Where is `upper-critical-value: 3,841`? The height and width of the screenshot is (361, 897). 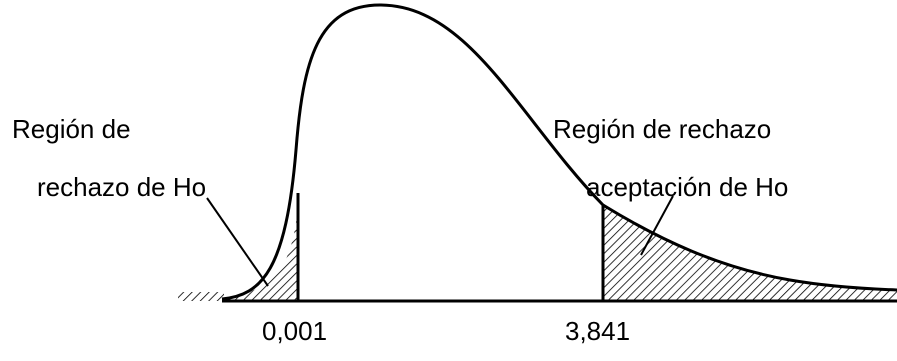 upper-critical-value: 3,841 is located at coordinates (598, 331).